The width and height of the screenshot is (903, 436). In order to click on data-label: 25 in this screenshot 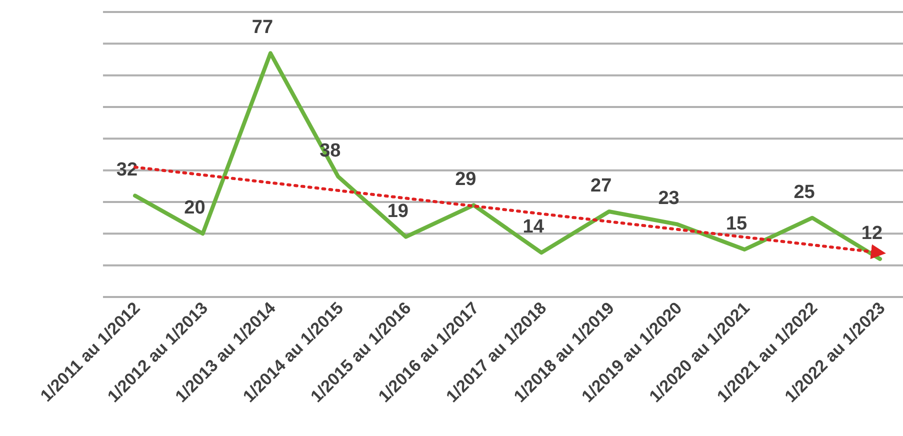, I will do `click(805, 192)`.